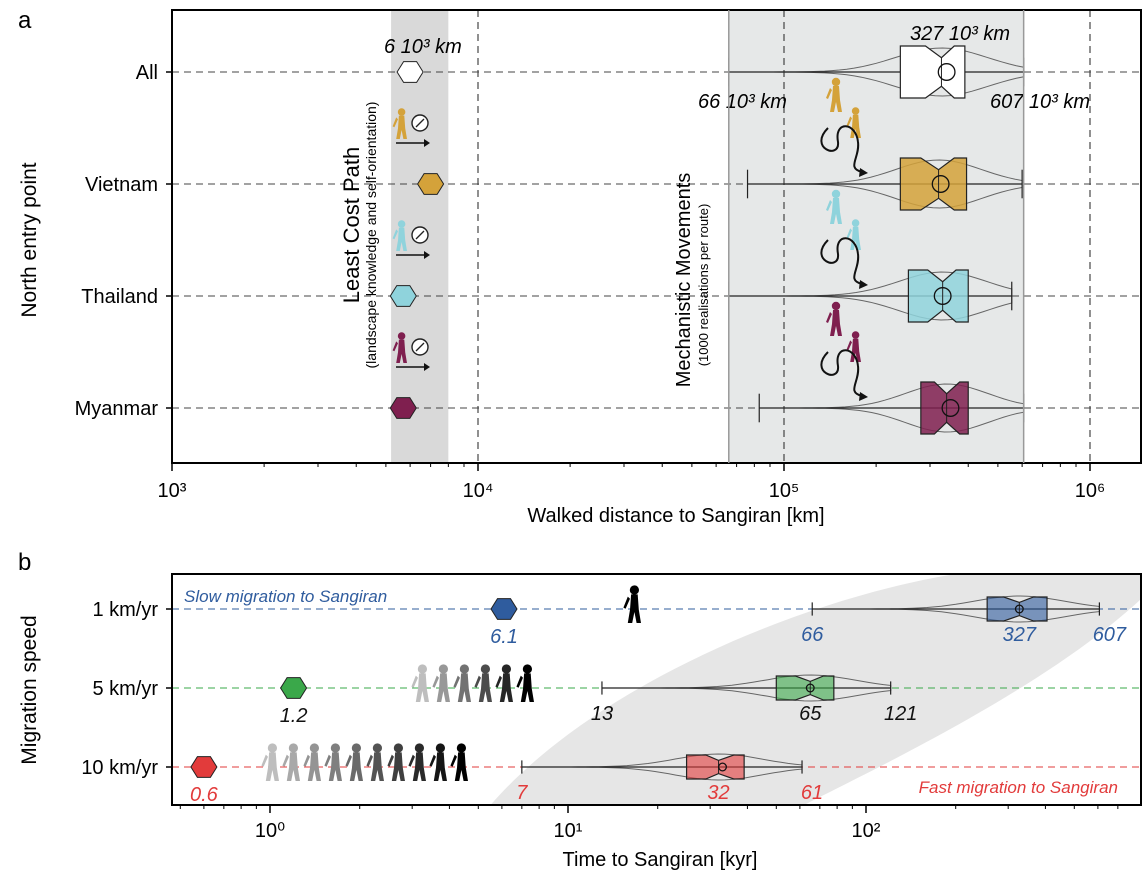 The height and width of the screenshot is (875, 1146). I want to click on mechanistic-walker-a-vietnam-body, so click(834, 99).